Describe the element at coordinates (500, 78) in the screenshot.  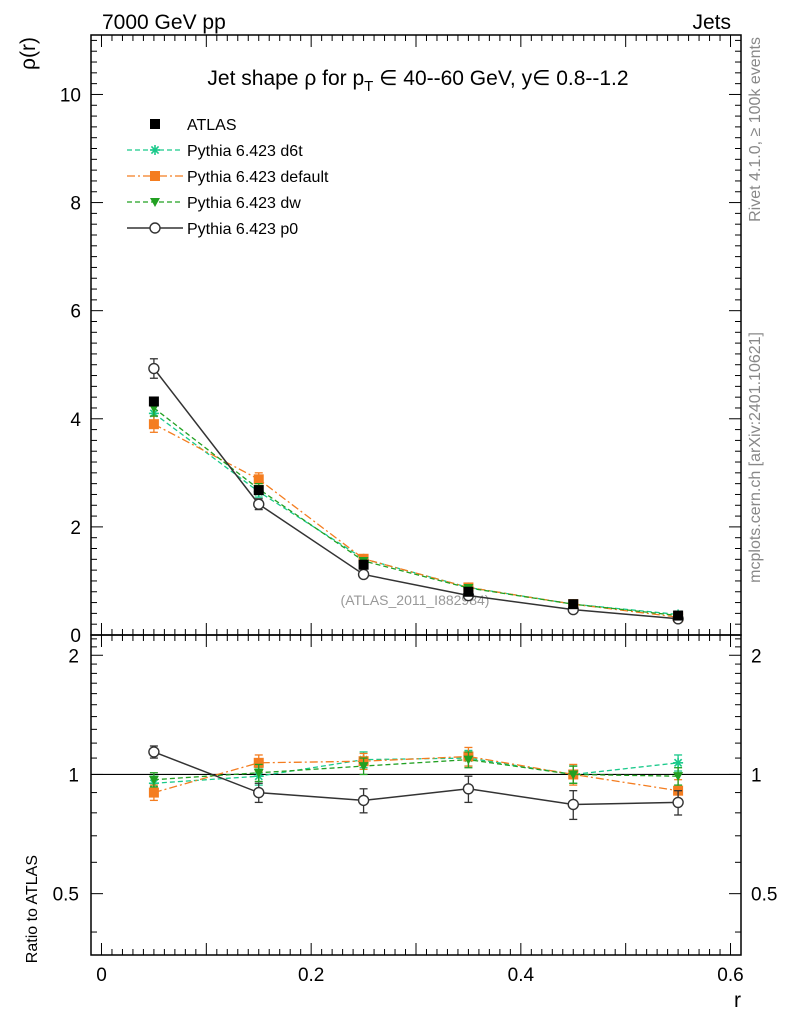
I see `title-suffix: ∈ 40--60 GeV, y∈ 0.8--1.2` at that location.